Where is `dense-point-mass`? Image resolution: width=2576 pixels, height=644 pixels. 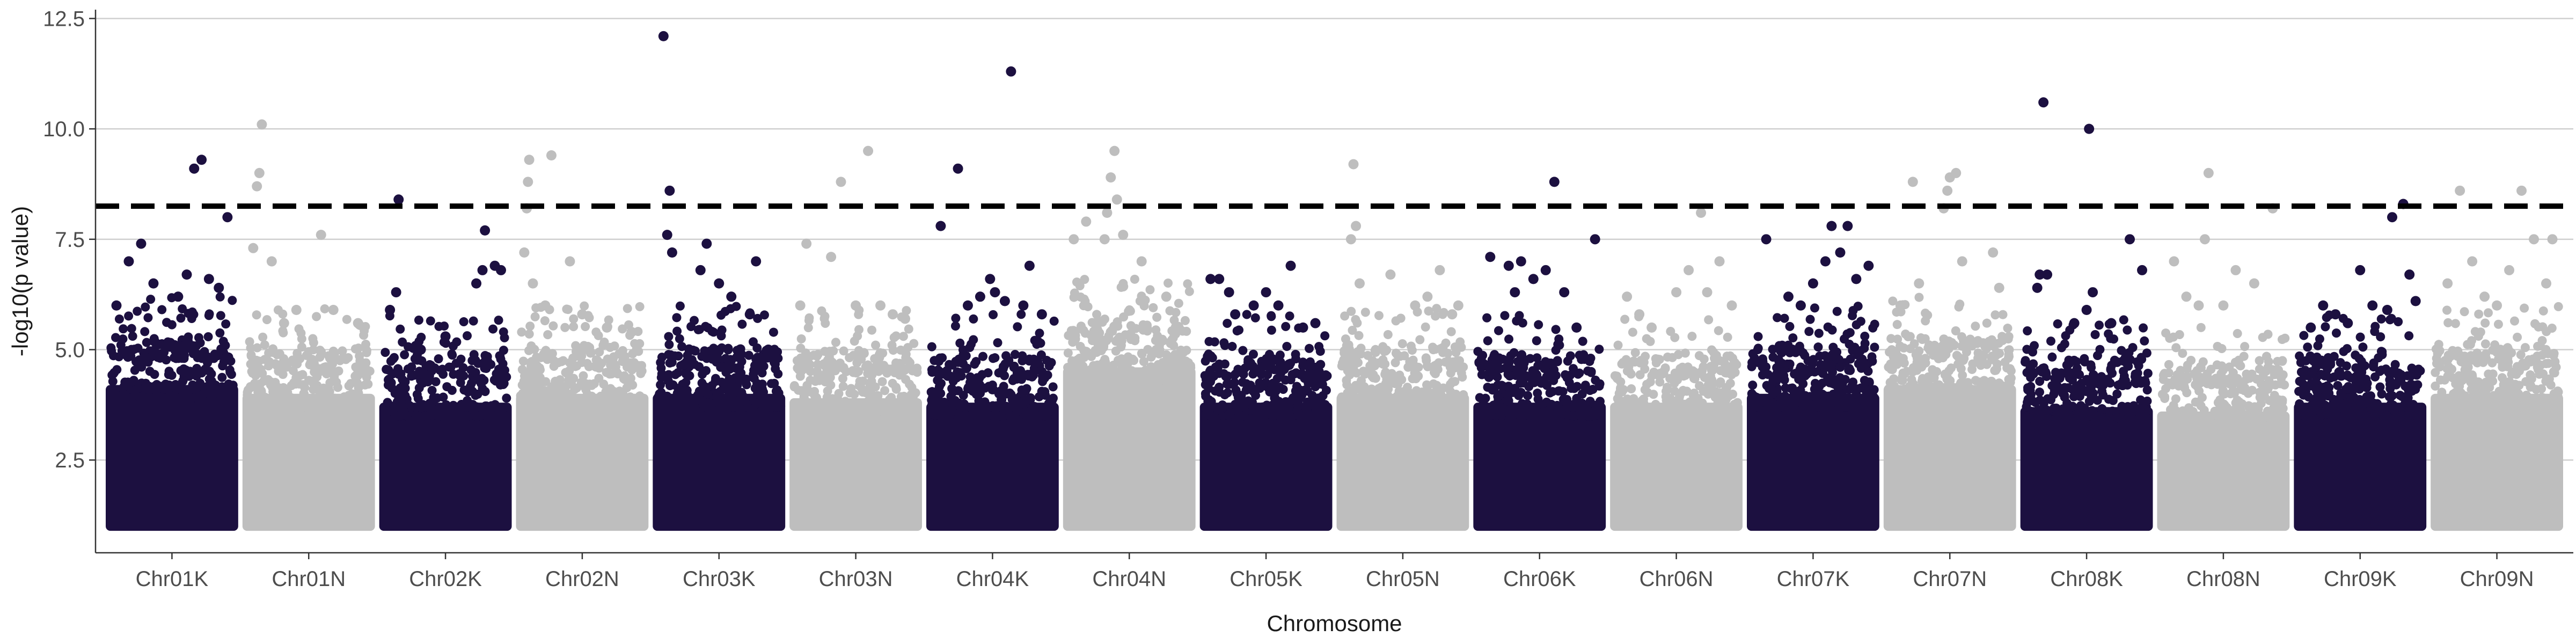 dense-point-mass is located at coordinates (582, 462).